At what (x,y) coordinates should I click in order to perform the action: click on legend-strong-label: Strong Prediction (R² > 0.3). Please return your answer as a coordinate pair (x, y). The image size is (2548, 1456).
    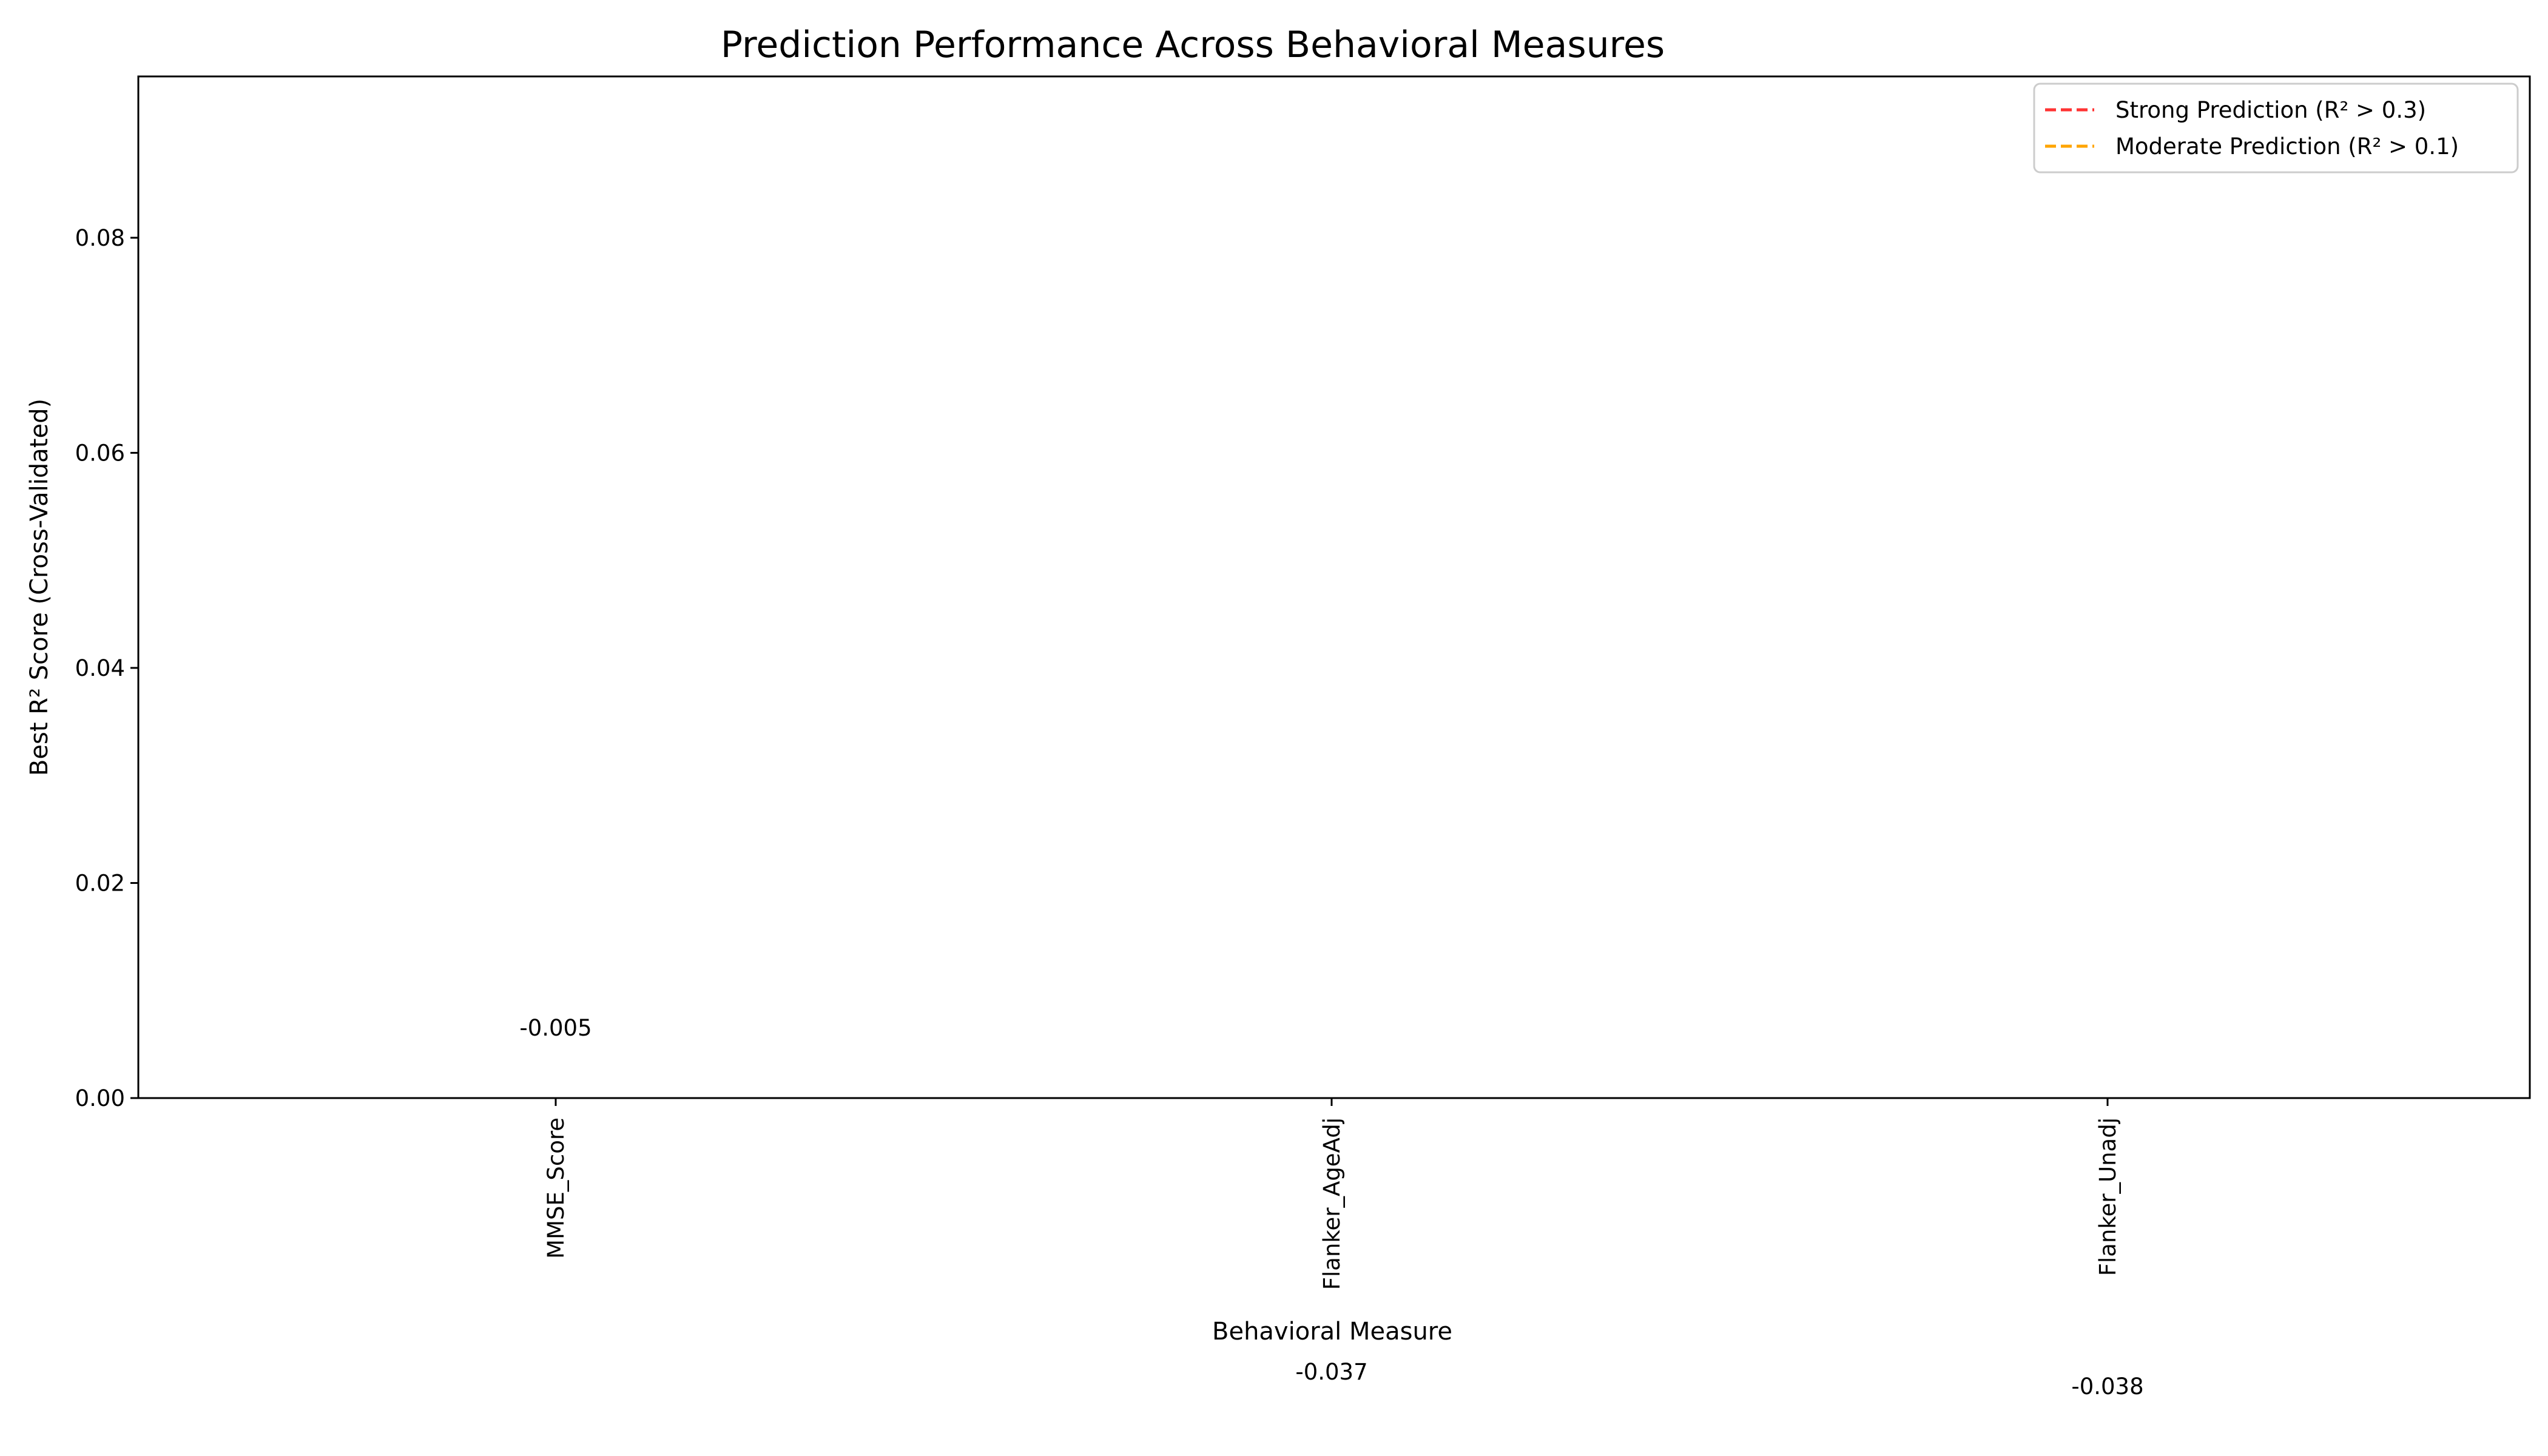
    Looking at the image, I should click on (2270, 110).